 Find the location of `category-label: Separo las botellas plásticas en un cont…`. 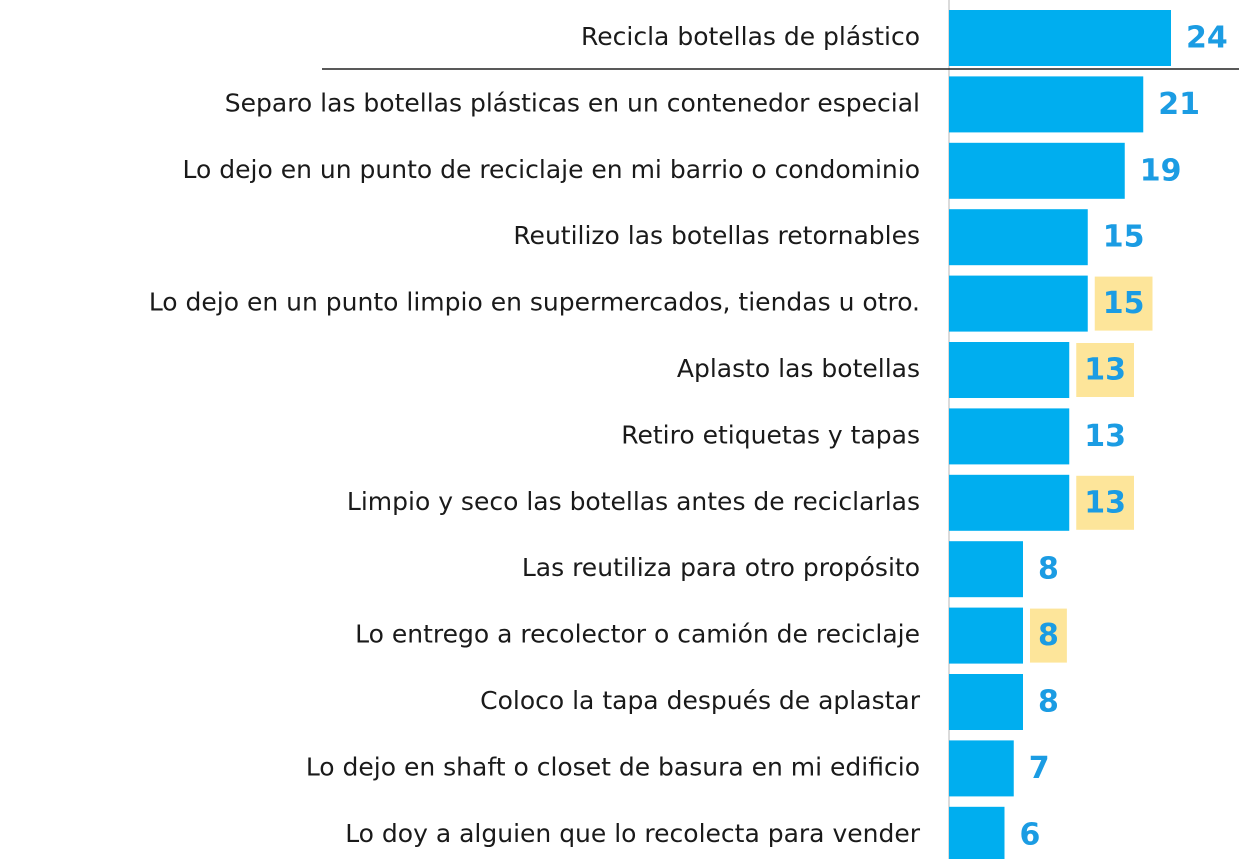

category-label: Separo las botellas plásticas en un cont… is located at coordinates (572, 102).